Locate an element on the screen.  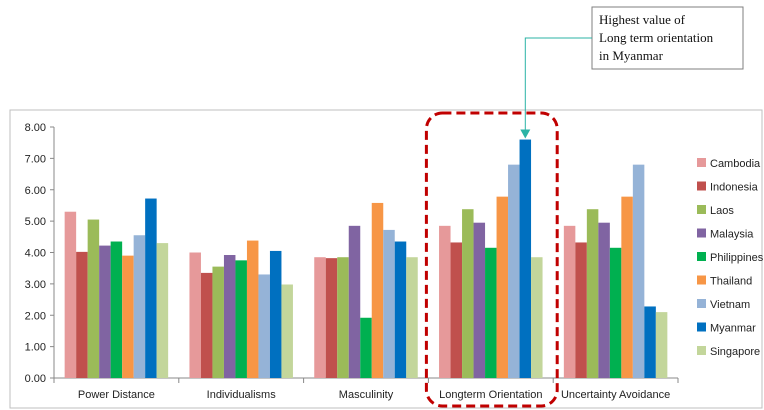
callout-leader-line is located at coordinates (558, 87).